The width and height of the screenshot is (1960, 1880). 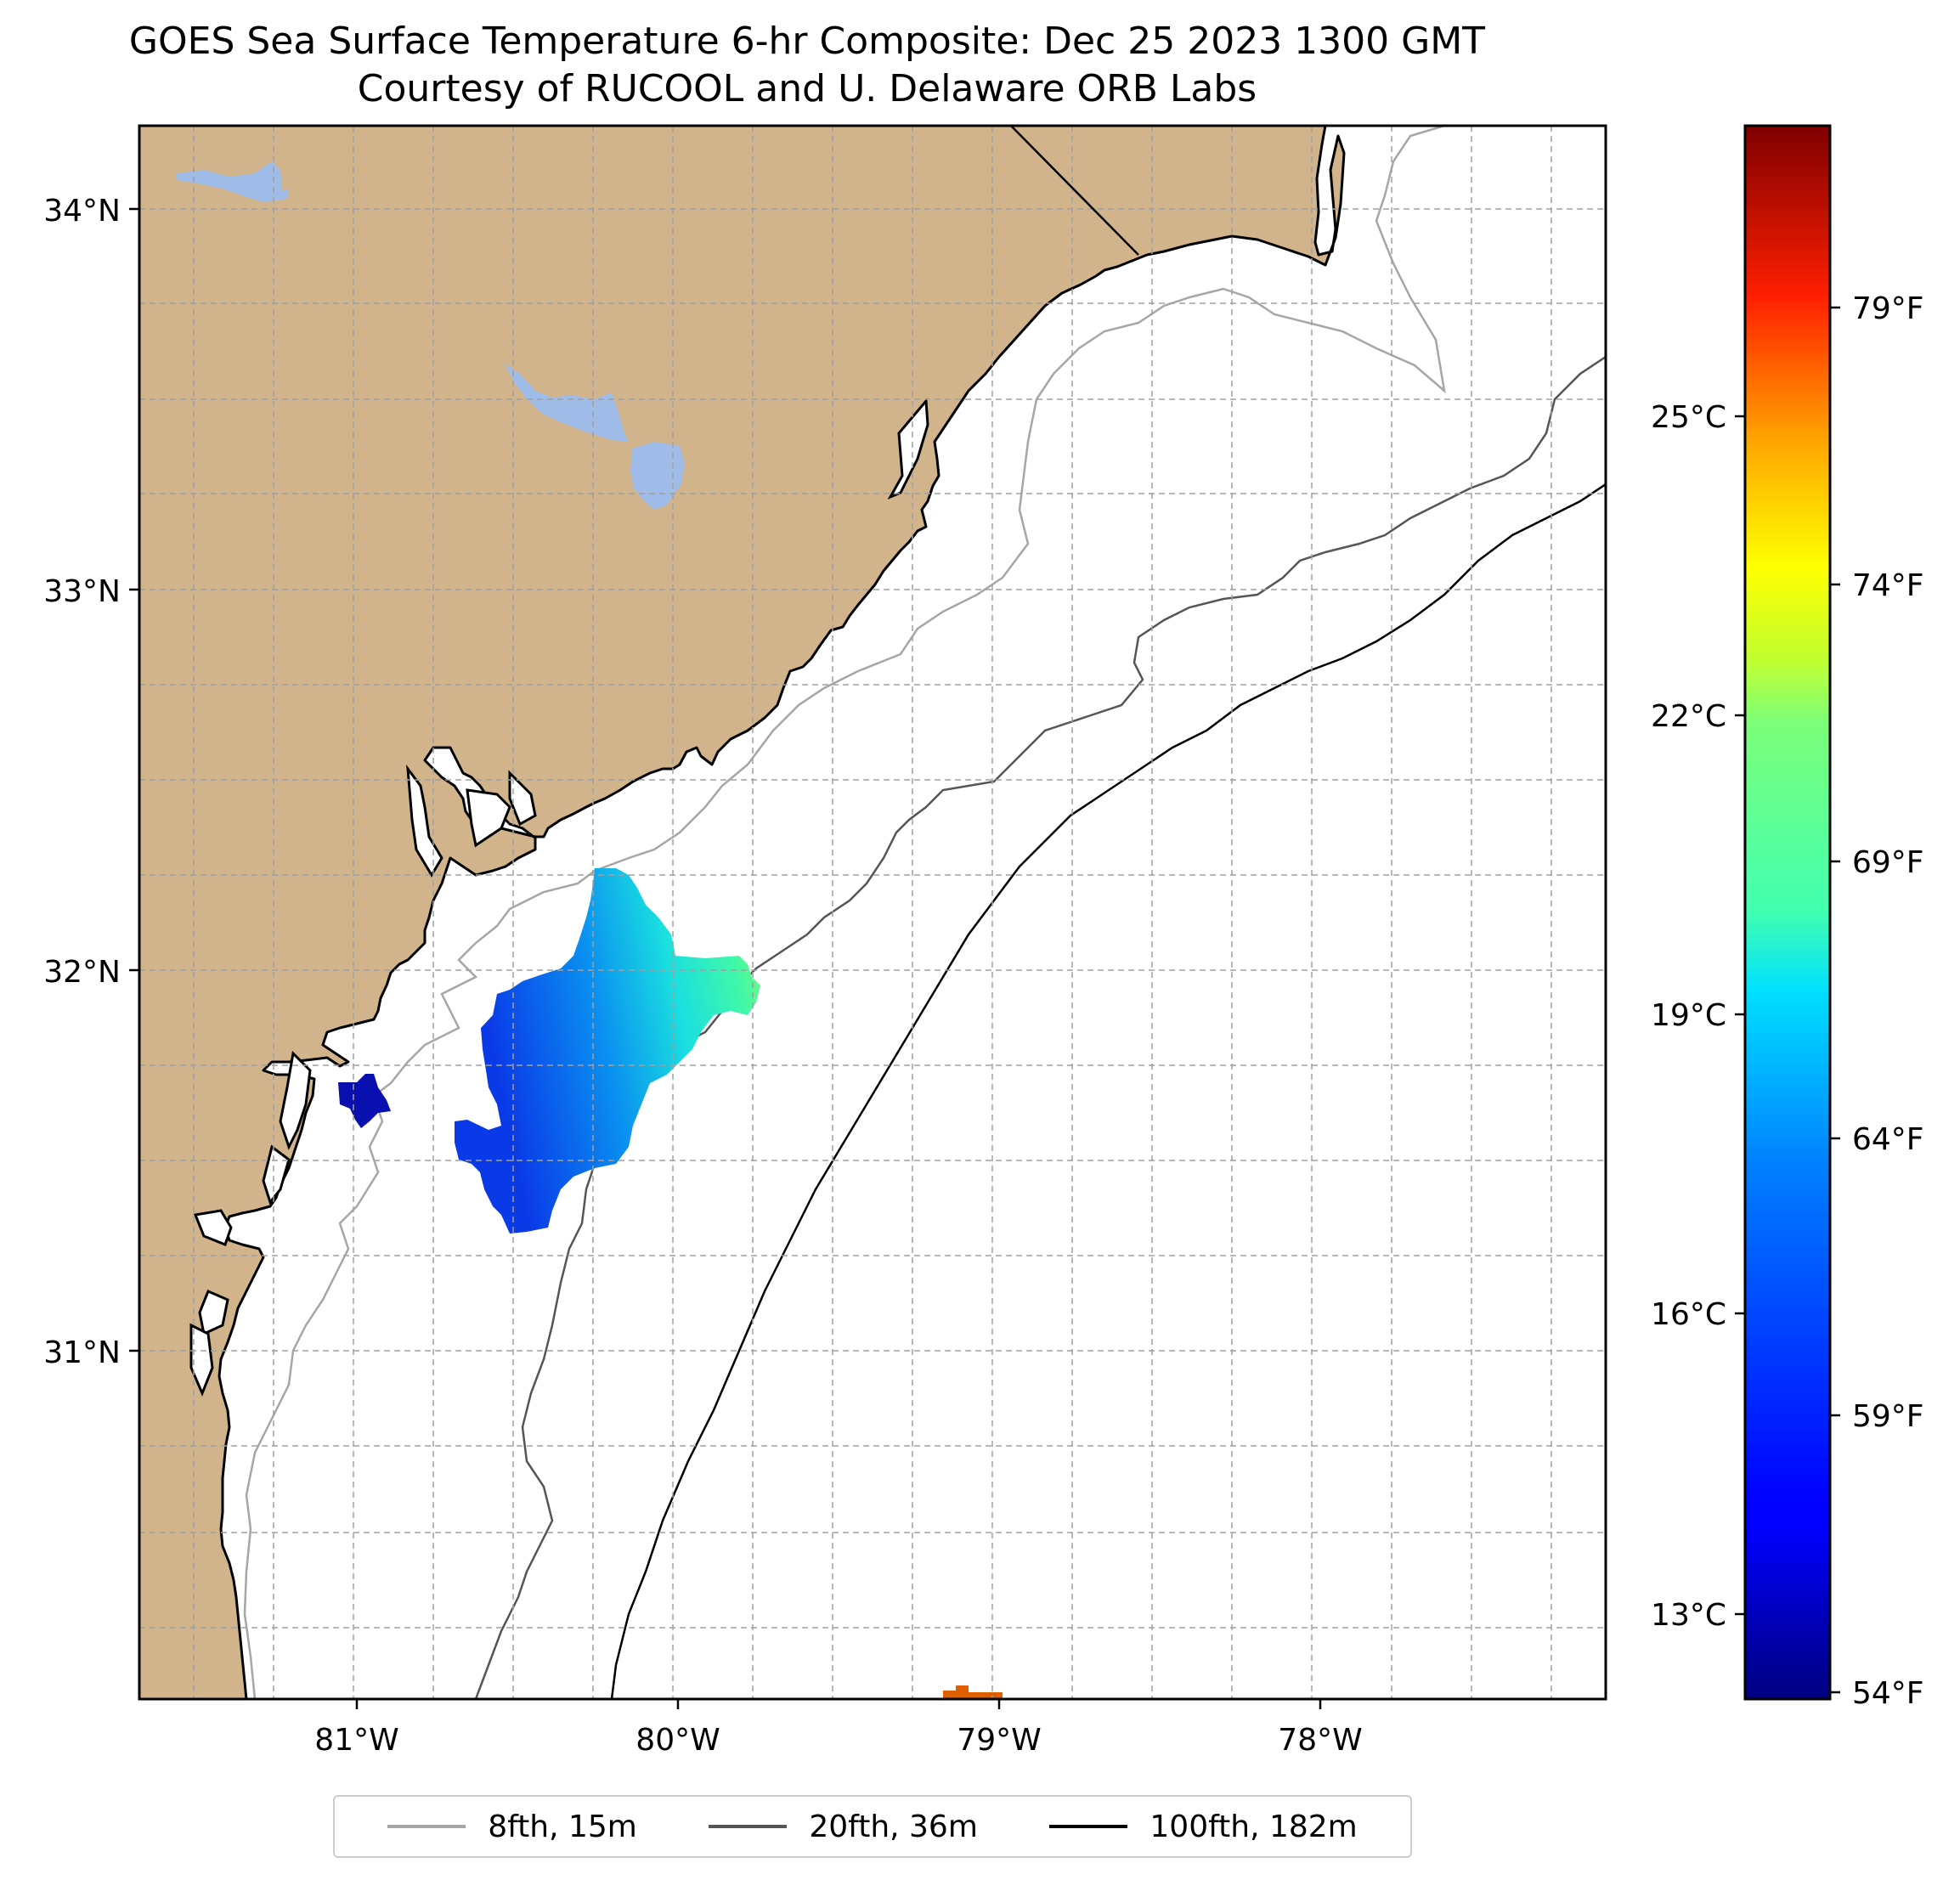 I want to click on colorbar-label-c-22: 22°C, so click(x=1689, y=716).